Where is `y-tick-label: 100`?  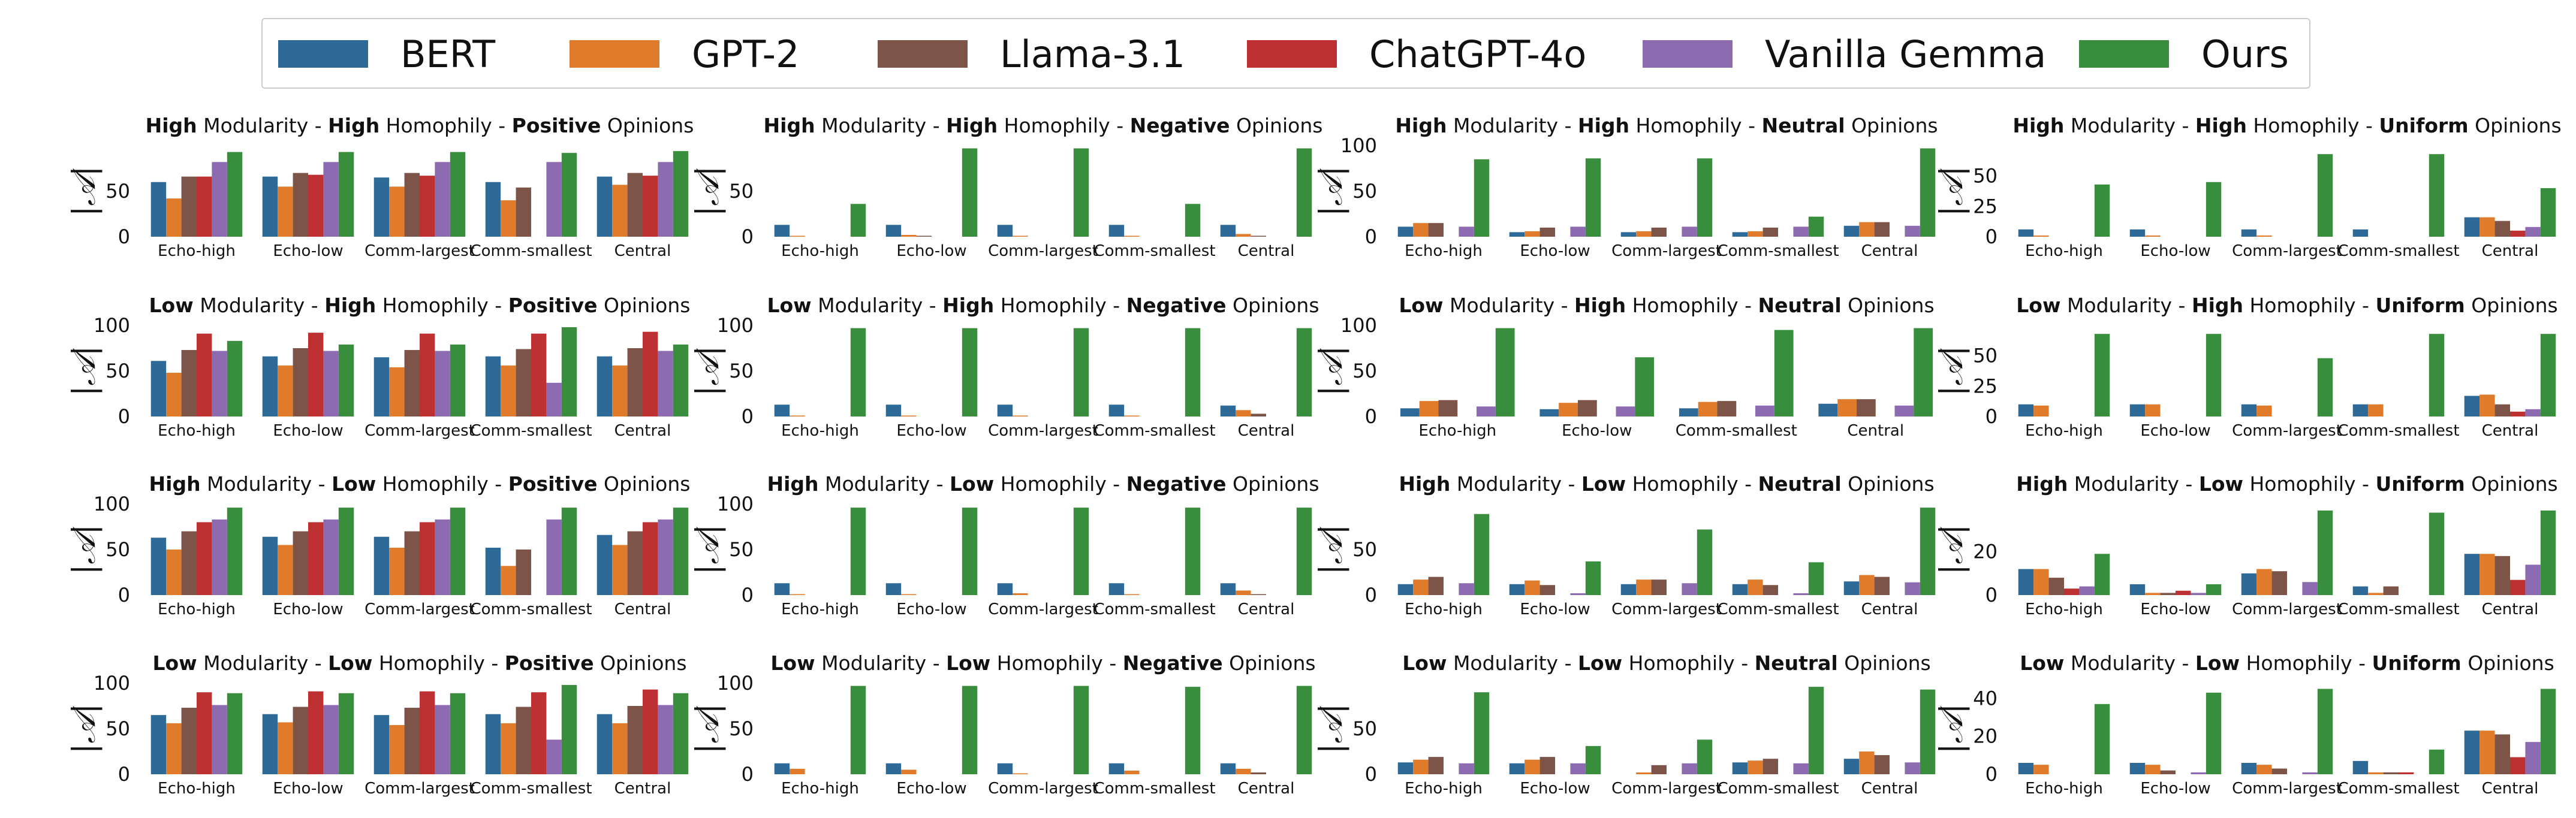
y-tick-label: 100 is located at coordinates (736, 504).